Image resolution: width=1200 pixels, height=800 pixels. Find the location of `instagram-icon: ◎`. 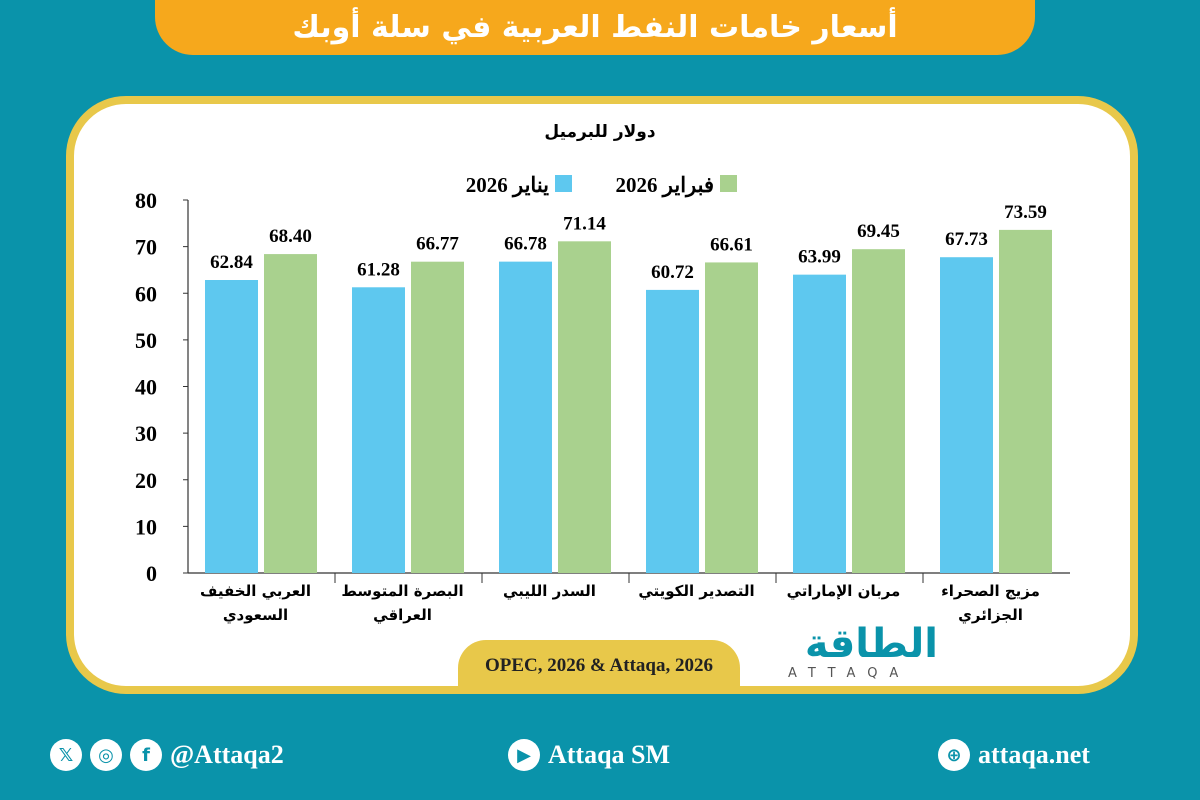

instagram-icon: ◎ is located at coordinates (106, 755).